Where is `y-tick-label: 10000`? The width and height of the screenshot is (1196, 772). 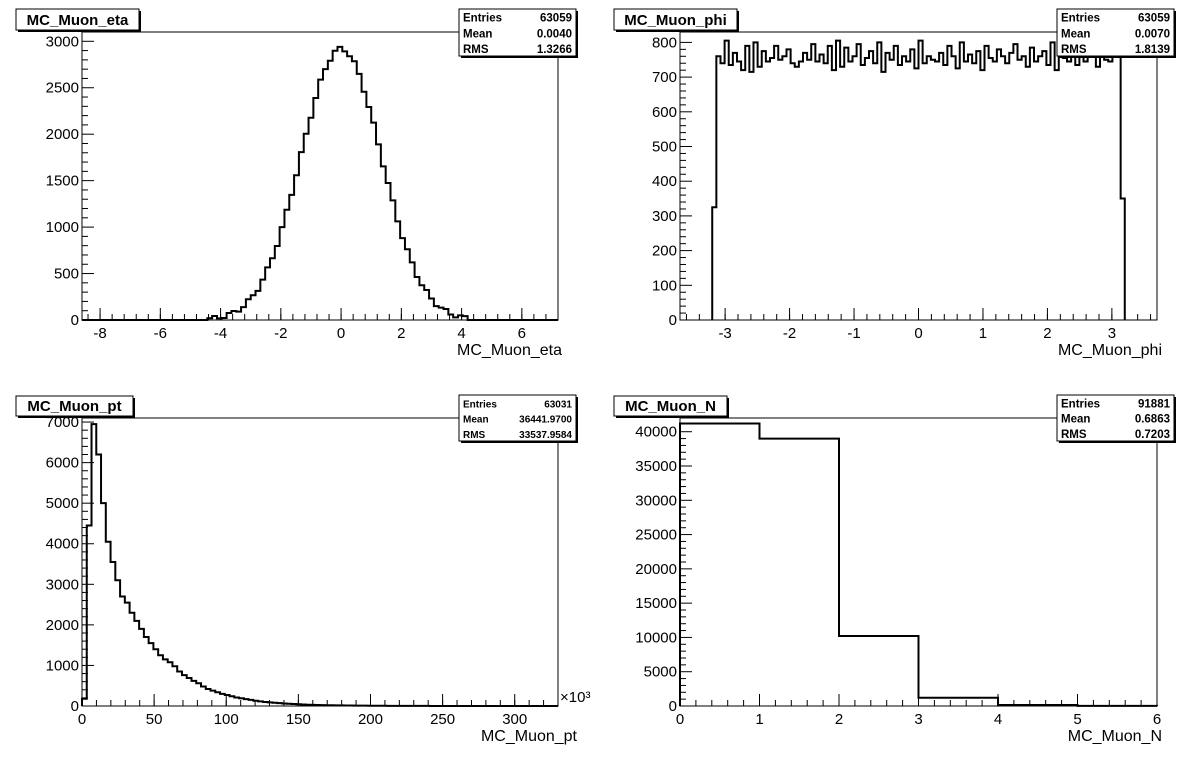 y-tick-label: 10000 is located at coordinates (656, 637).